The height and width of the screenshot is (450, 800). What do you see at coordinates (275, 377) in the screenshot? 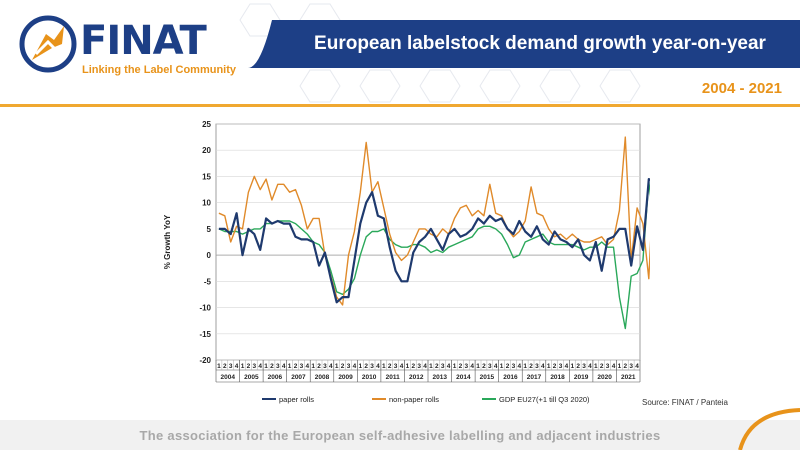
I see `x-year-label: 2006` at bounding box center [275, 377].